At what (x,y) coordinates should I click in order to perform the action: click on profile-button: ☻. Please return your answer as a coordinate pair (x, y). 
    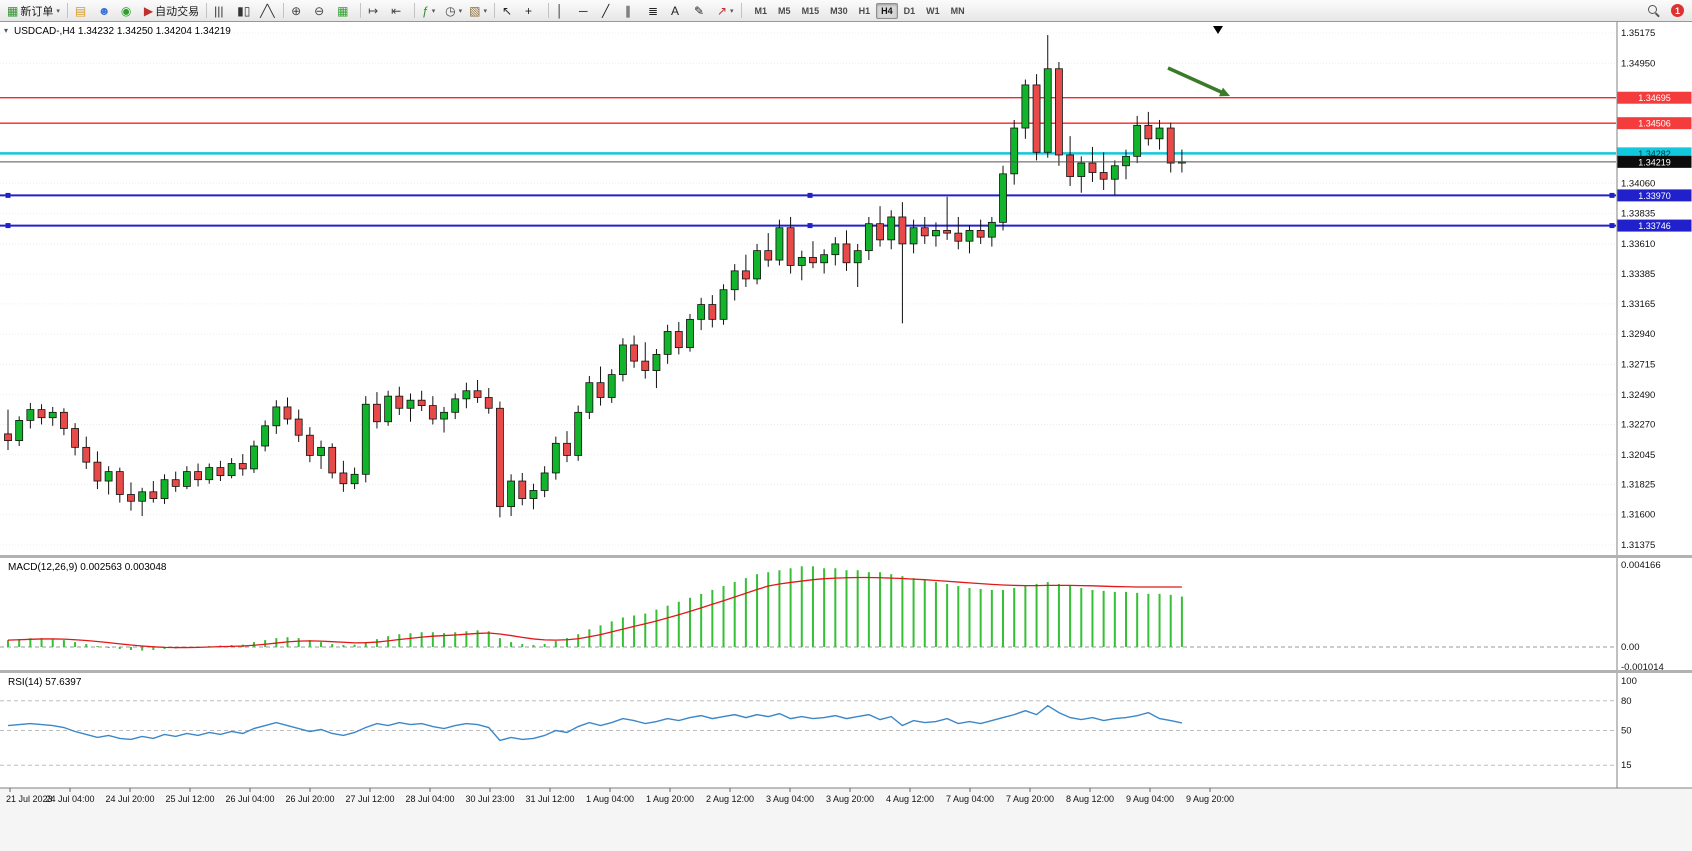
    Looking at the image, I should click on (106, 11).